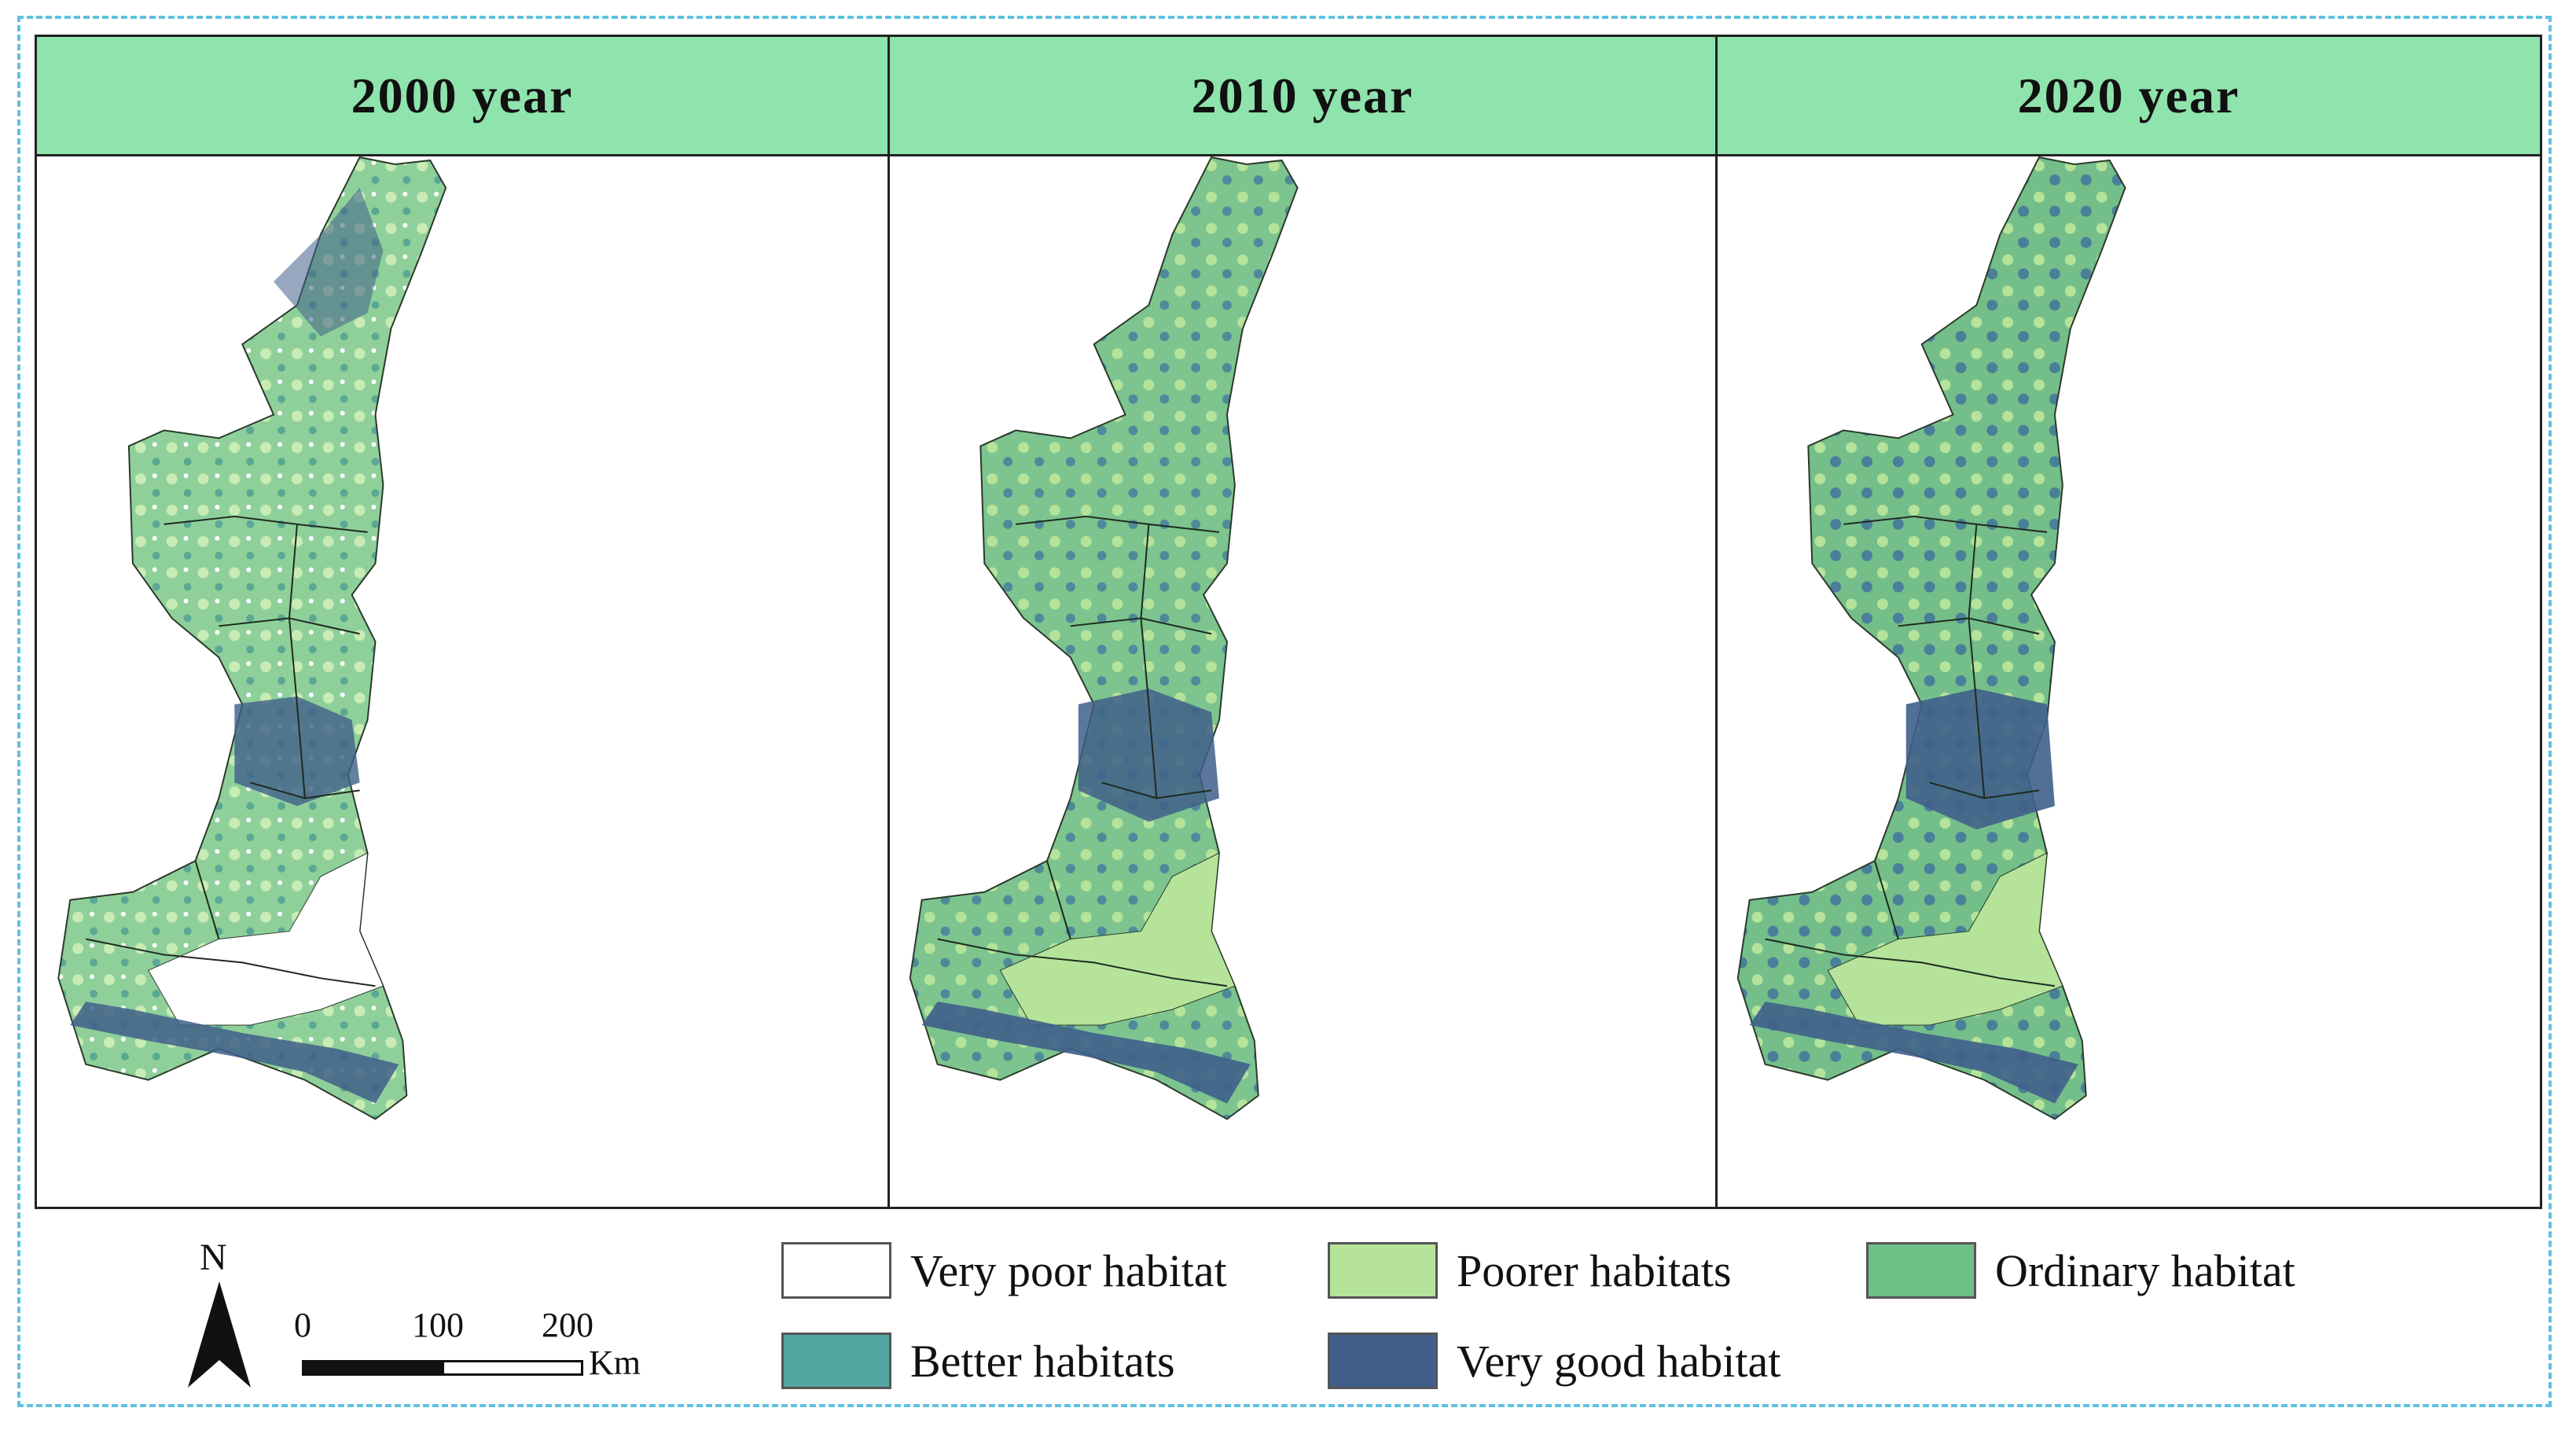  Describe the element at coordinates (615, 1363) in the screenshot. I see `scale-unit: Km` at that location.